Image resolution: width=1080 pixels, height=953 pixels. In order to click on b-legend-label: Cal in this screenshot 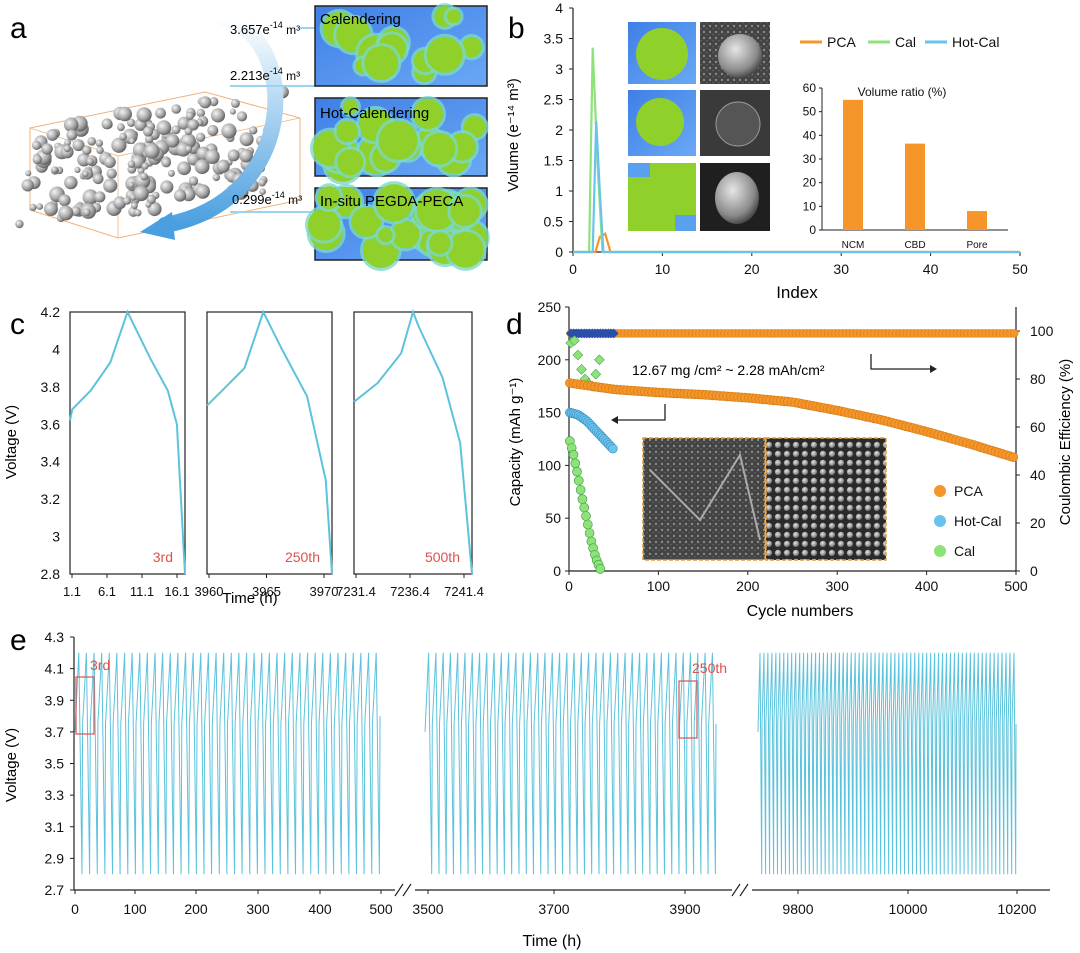, I will do `click(905, 42)`.